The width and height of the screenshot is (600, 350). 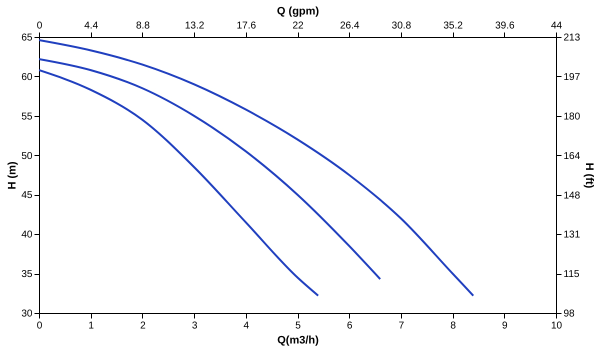 What do you see at coordinates (572, 117) in the screenshot?
I see `y2-tick-label: 180` at bounding box center [572, 117].